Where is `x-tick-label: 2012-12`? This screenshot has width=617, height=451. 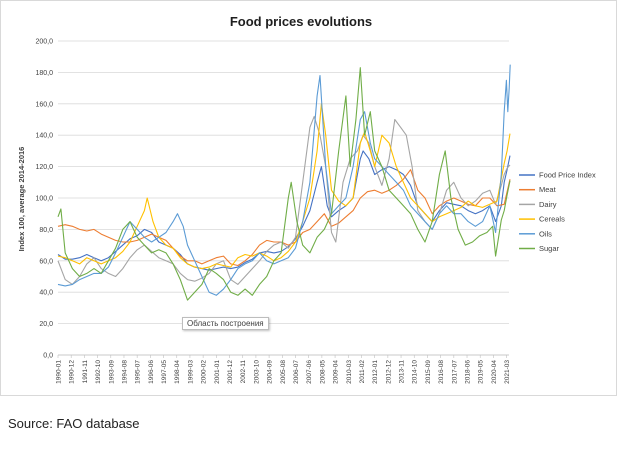
x-tick-label: 2012-12 is located at coordinates (388, 372).